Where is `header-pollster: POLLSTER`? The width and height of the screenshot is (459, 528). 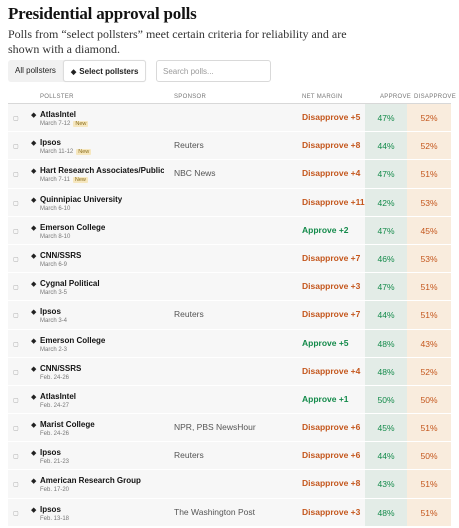 header-pollster: POLLSTER is located at coordinates (57, 97).